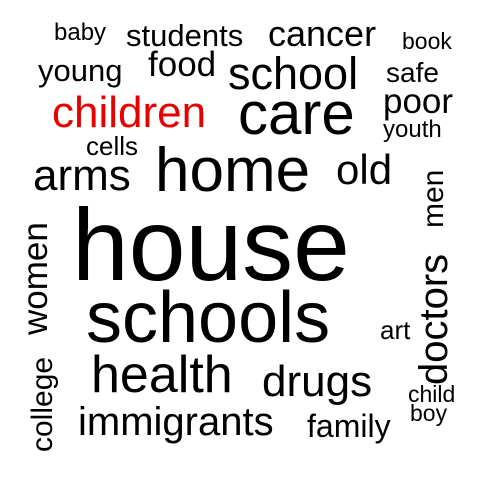 This screenshot has height=480, width=480. I want to click on word-food: food, so click(182, 64).